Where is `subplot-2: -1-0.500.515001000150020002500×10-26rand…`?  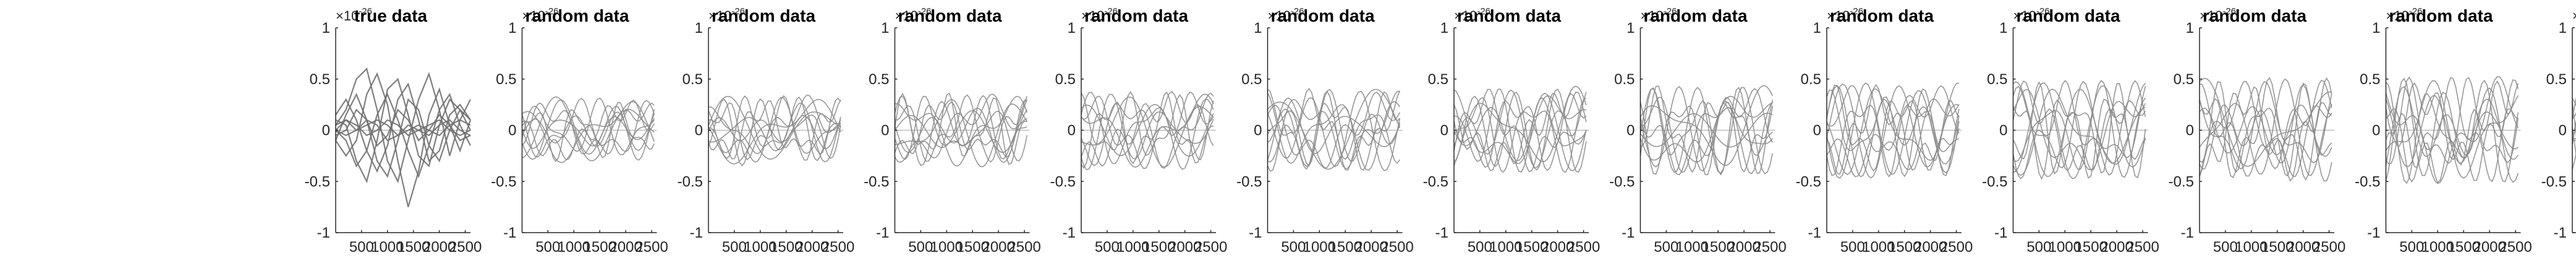
subplot-2: -1-0.500.515001000150020002500×10-26rand… is located at coordinates (579, 131).